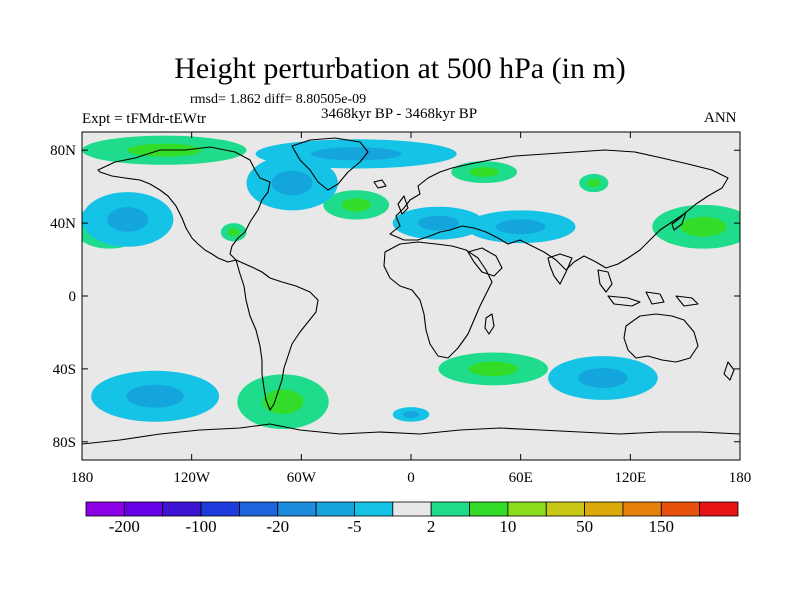  I want to click on colorbar-label: -5, so click(354, 526).